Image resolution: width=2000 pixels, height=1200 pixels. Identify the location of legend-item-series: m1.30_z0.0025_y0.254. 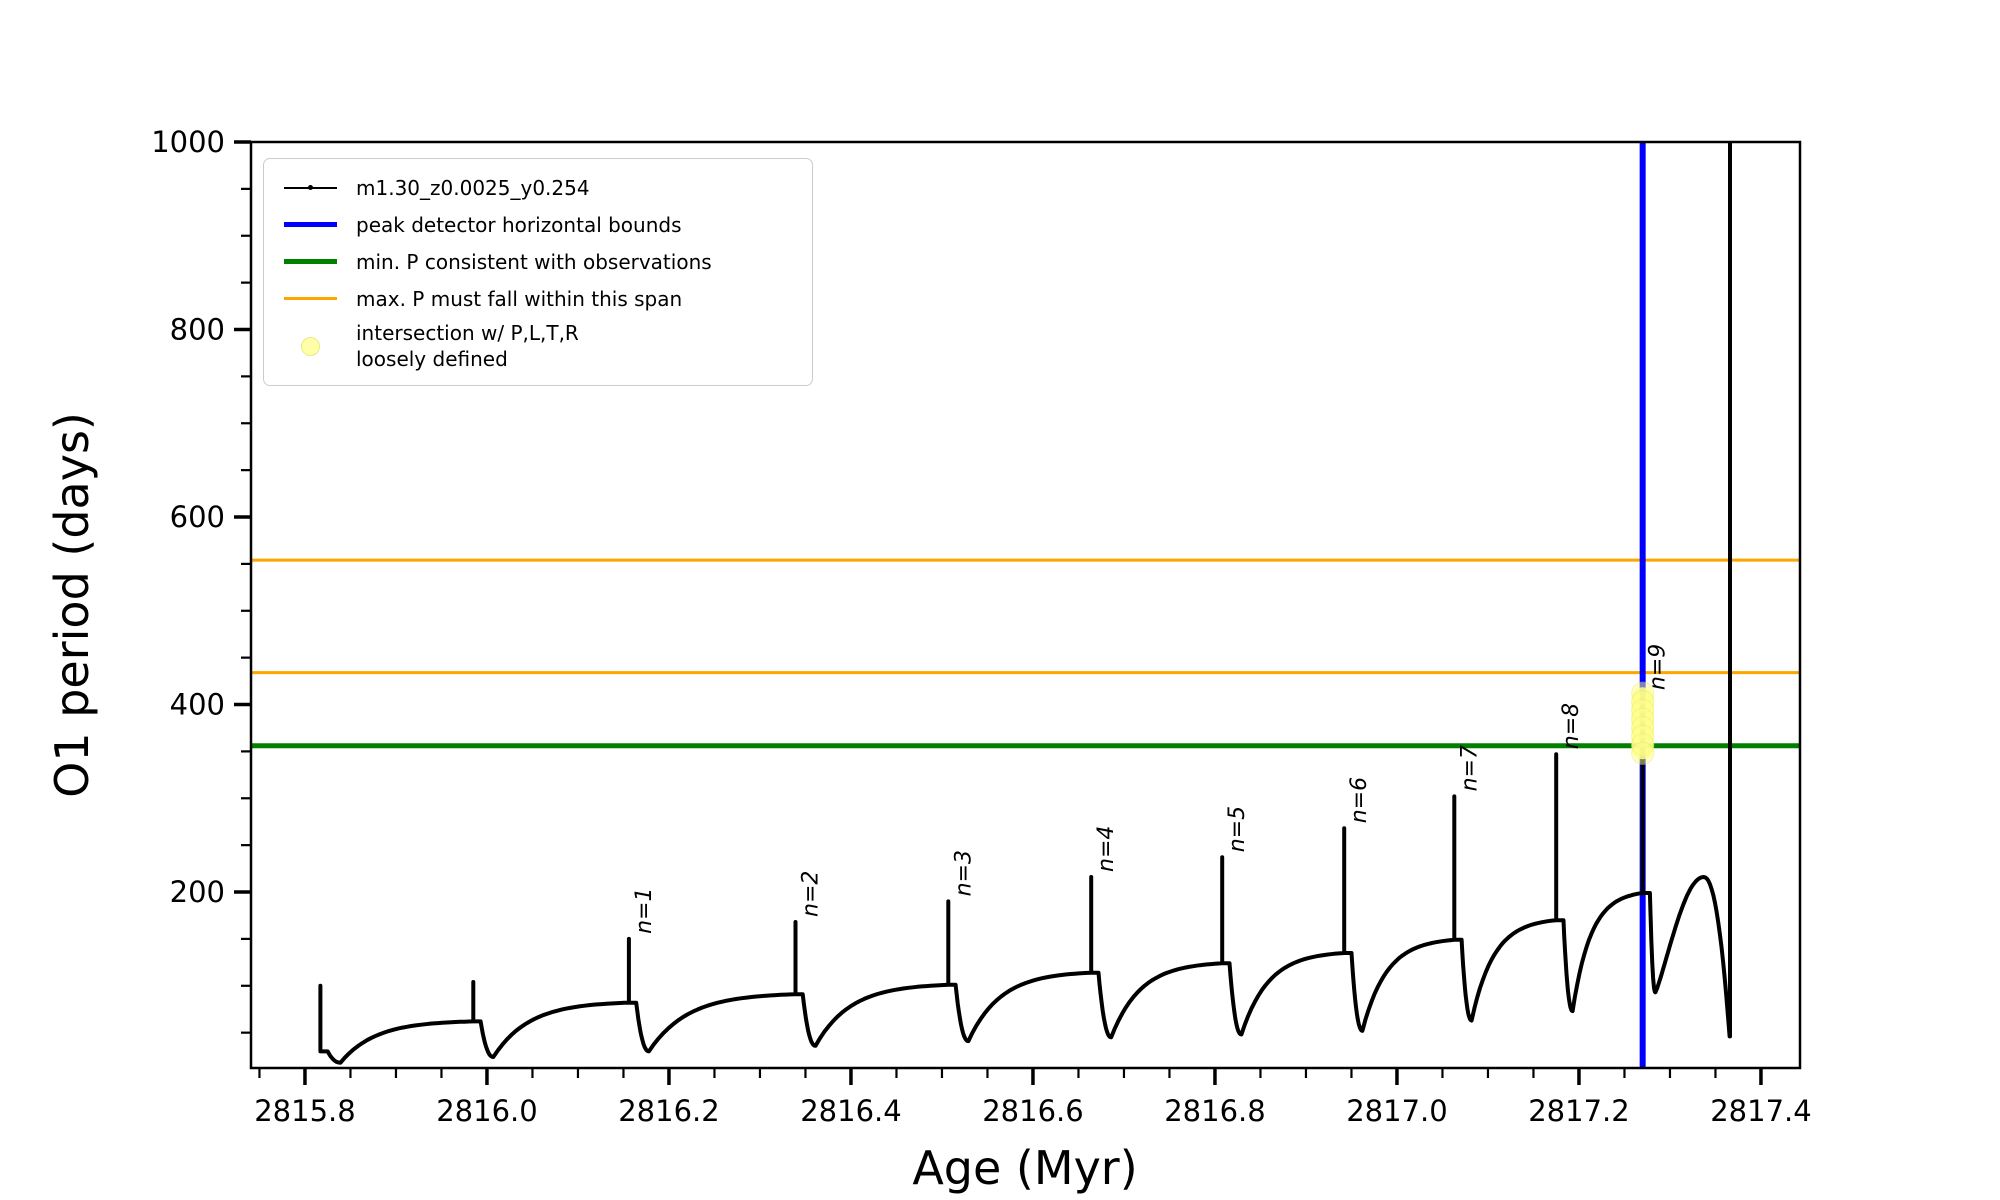
(538, 187).